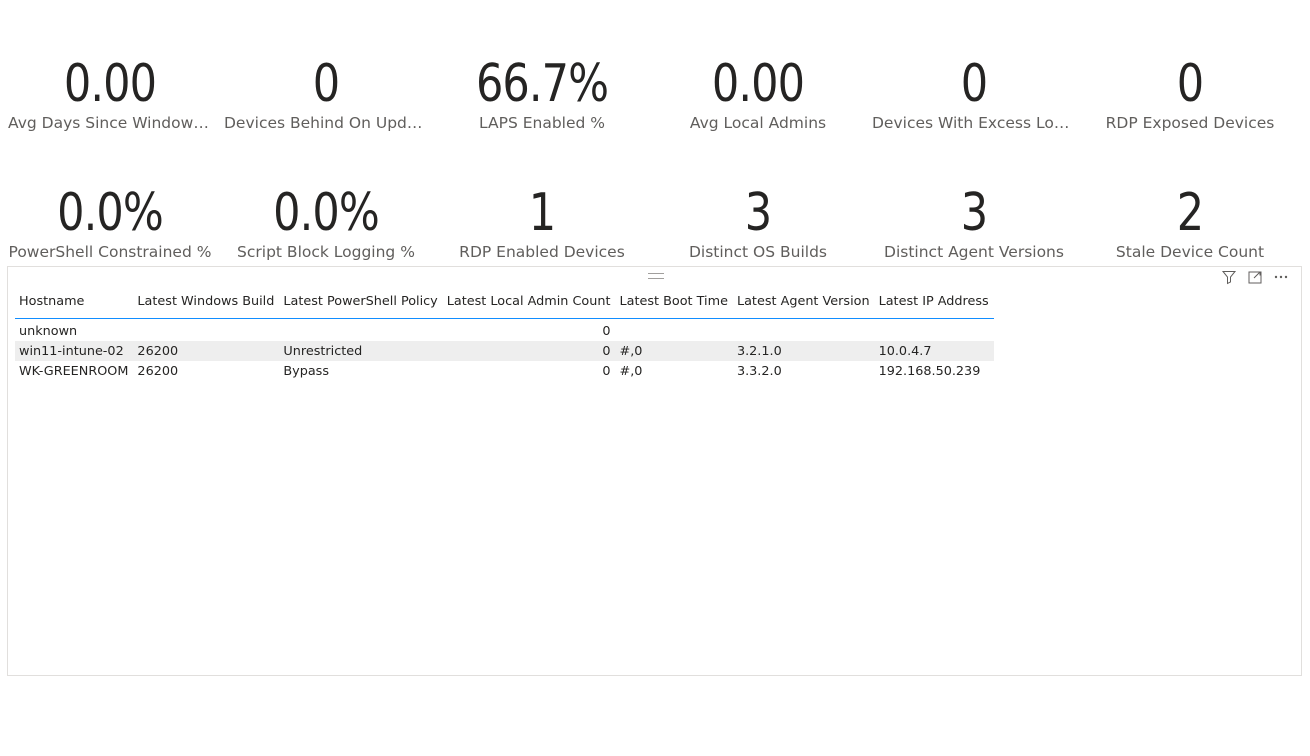 The width and height of the screenshot is (1310, 756). What do you see at coordinates (206, 330) in the screenshot?
I see `cell-windows-build` at bounding box center [206, 330].